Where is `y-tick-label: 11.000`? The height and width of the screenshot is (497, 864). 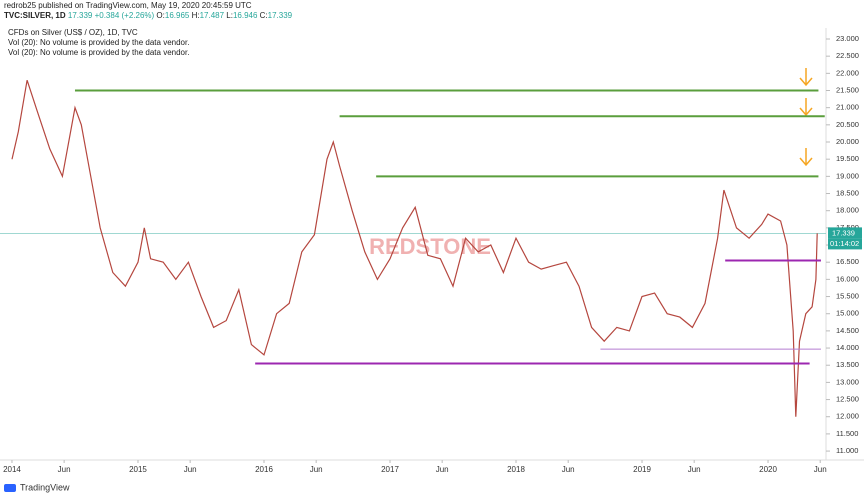
y-tick-label: 11.000 is located at coordinates (847, 450).